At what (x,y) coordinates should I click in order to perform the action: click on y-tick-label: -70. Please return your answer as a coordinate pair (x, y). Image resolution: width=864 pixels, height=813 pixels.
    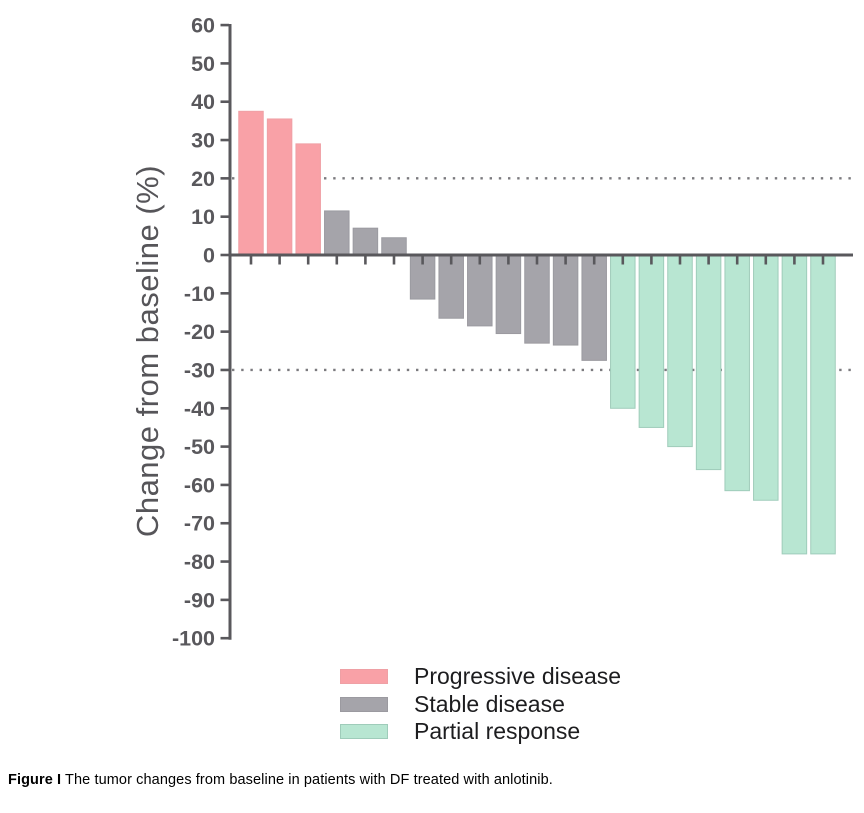
    Looking at the image, I should click on (199, 524).